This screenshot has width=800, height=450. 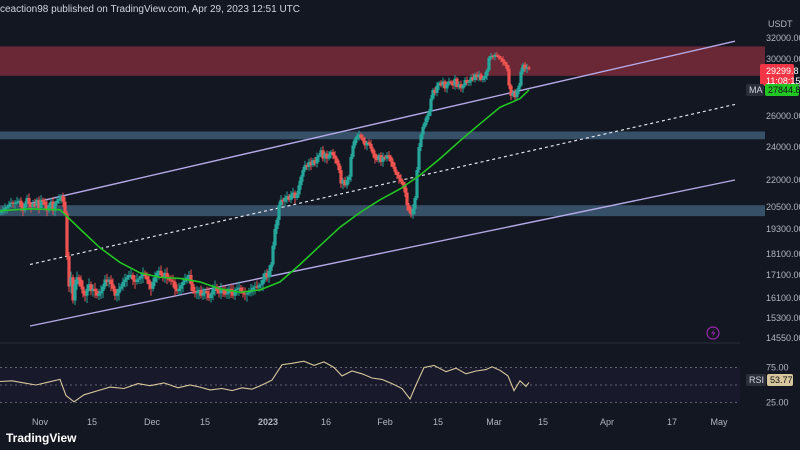 What do you see at coordinates (783, 298) in the screenshot?
I see `price-tick-label: 16100.00` at bounding box center [783, 298].